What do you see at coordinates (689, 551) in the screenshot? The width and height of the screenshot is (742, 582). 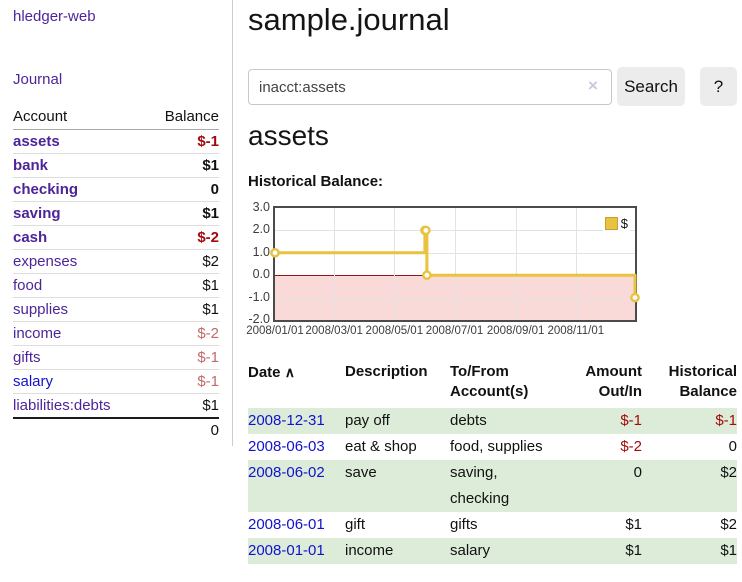 I see `transaction-balance: $1` at bounding box center [689, 551].